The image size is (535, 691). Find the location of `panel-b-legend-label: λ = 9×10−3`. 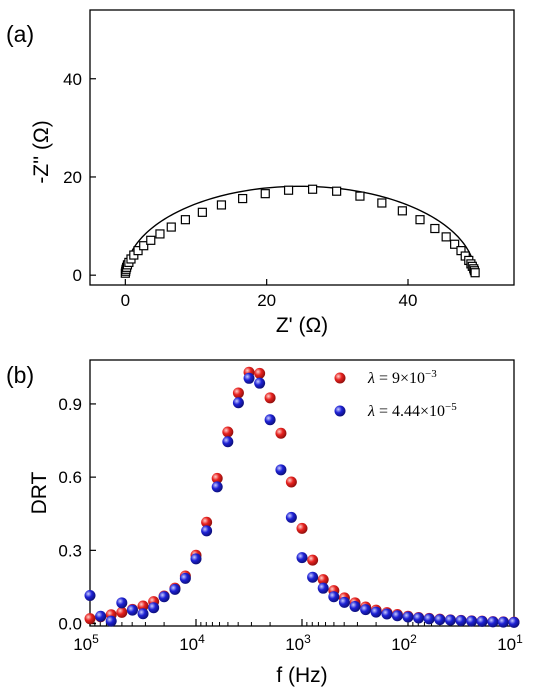

panel-b-legend-label: λ = 9×10−3 is located at coordinates (402, 377).